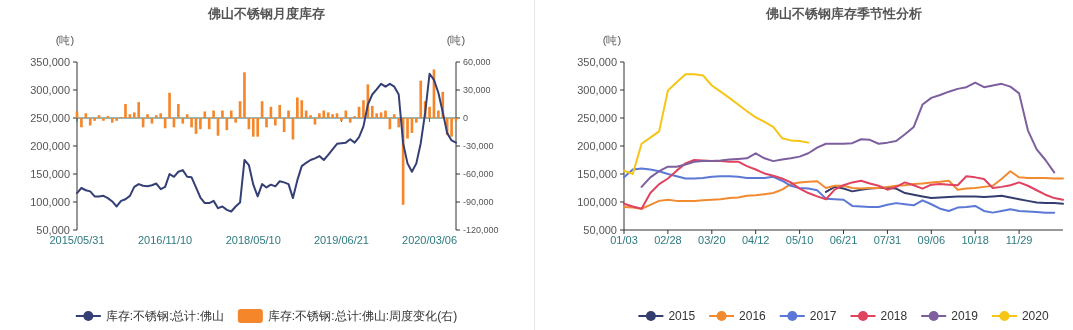 The width and height of the screenshot is (1073, 330). Describe the element at coordinates (478, 146) in the screenshot. I see `y2-tick-label: -30,000` at that location.